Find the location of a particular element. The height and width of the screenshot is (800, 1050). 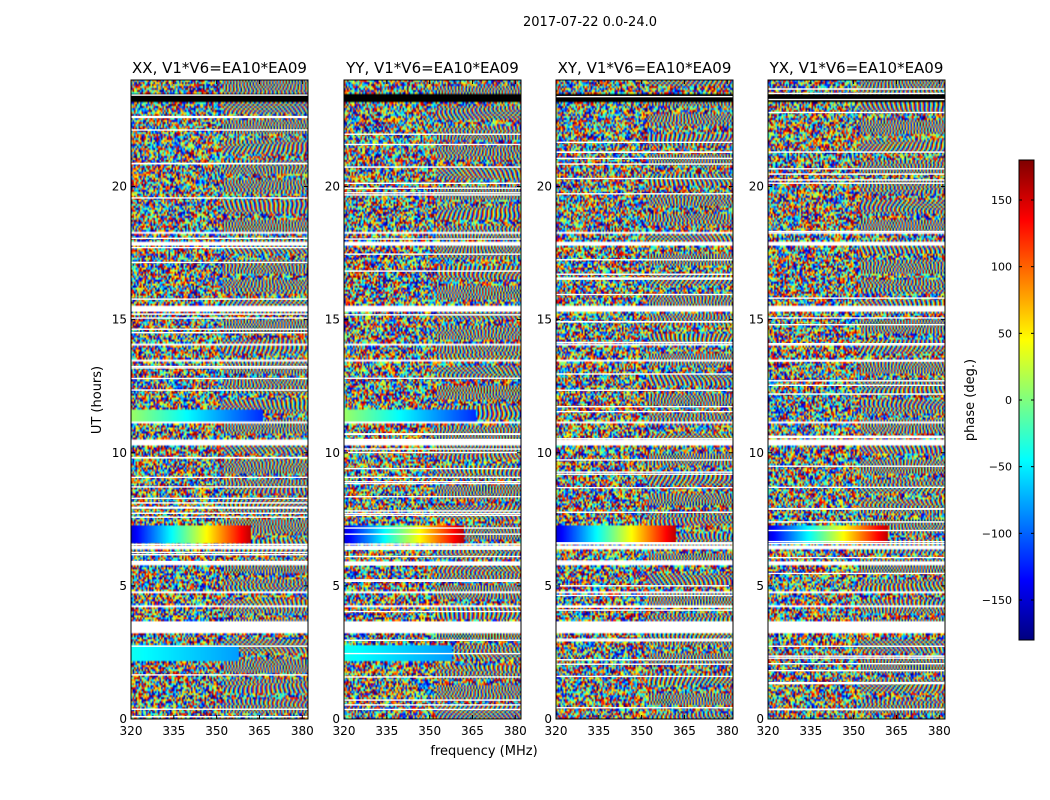

y-tick-label: 5 is located at coordinates (760, 586).